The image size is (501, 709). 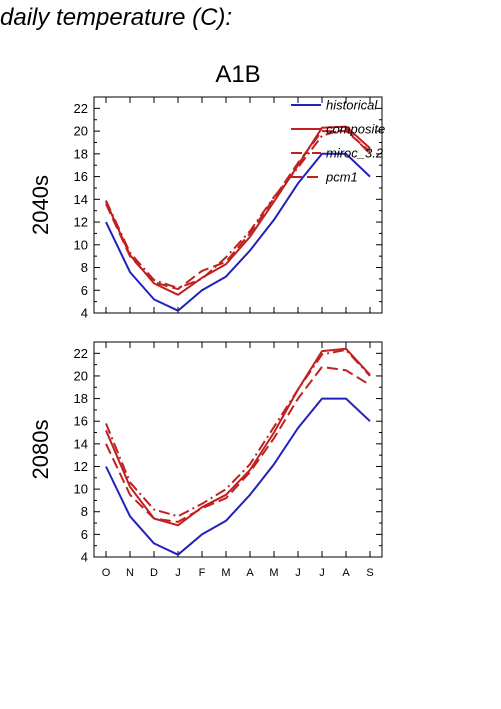 I want to click on x-tick-label: D, so click(x=154, y=573).